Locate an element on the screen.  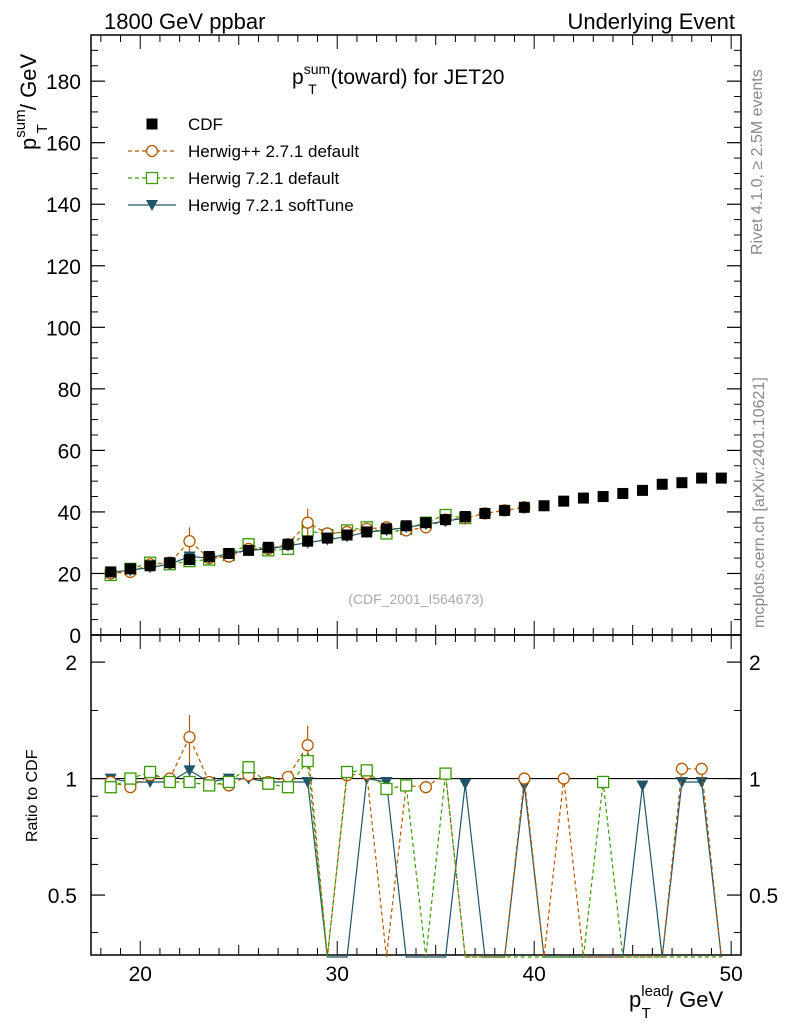
header-right: Underlying Event is located at coordinates (651, 21).